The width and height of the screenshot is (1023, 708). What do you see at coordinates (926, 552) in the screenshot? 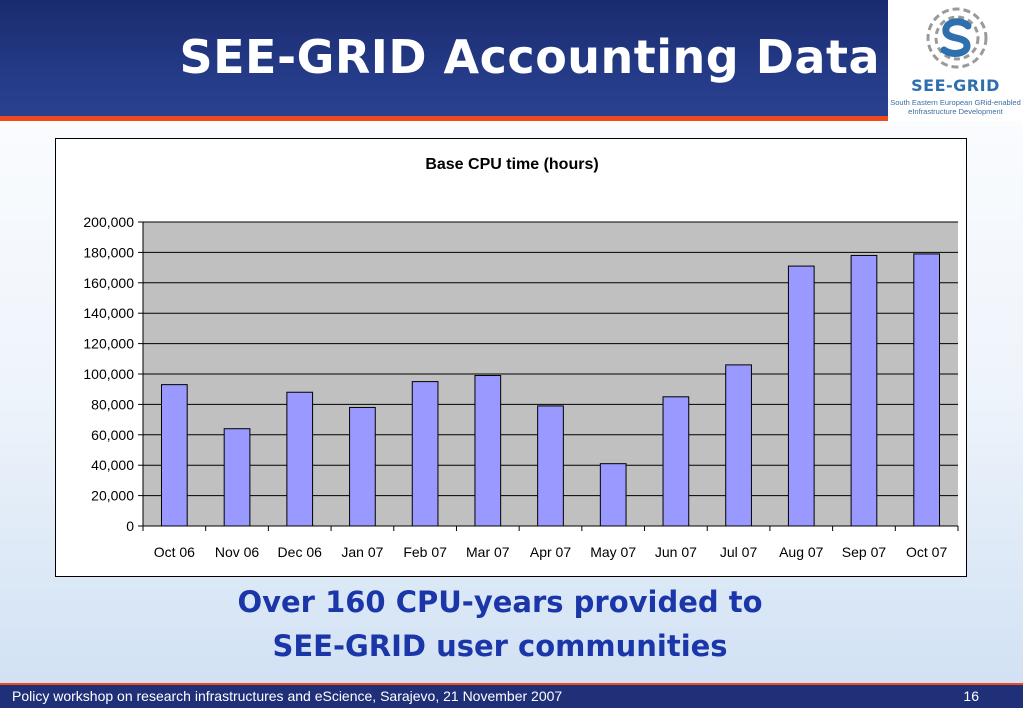
I see `x-tick-label: Oct 07` at bounding box center [926, 552].